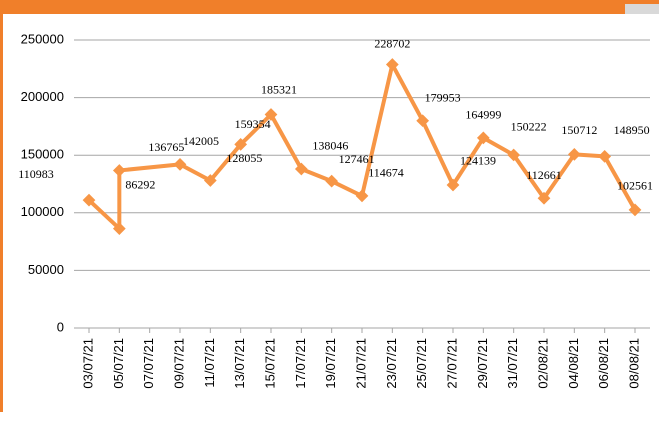 This screenshot has width=659, height=421. I want to click on x-tick-label: 29/07/21, so click(482, 363).